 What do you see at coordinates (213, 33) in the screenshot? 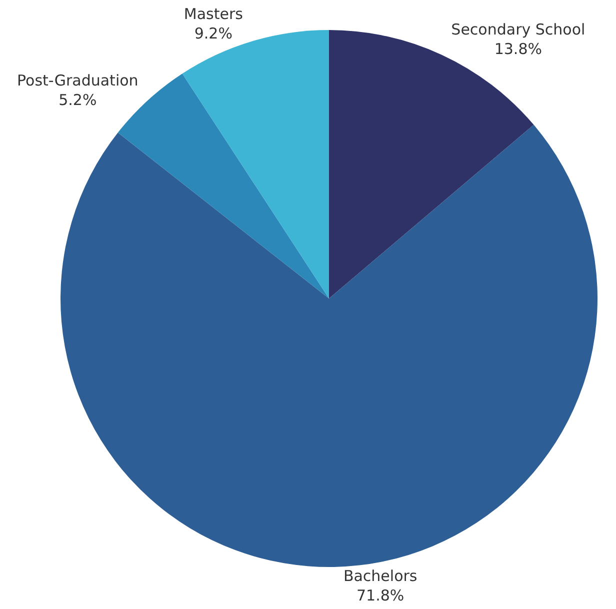
I see `data-label: 9.2%` at bounding box center [213, 33].